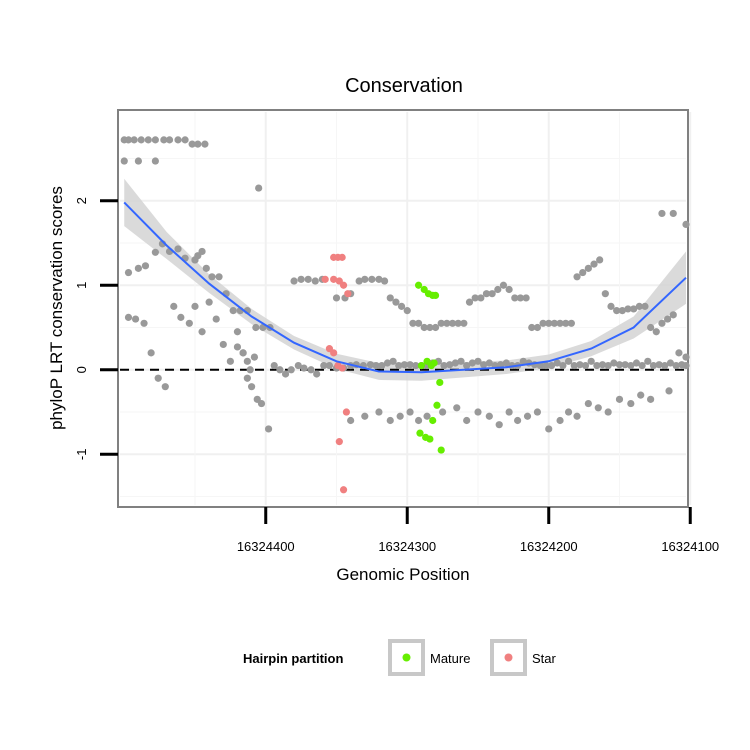 This screenshot has height=750, width=750. I want to click on legend-dot-mature, so click(406, 657).